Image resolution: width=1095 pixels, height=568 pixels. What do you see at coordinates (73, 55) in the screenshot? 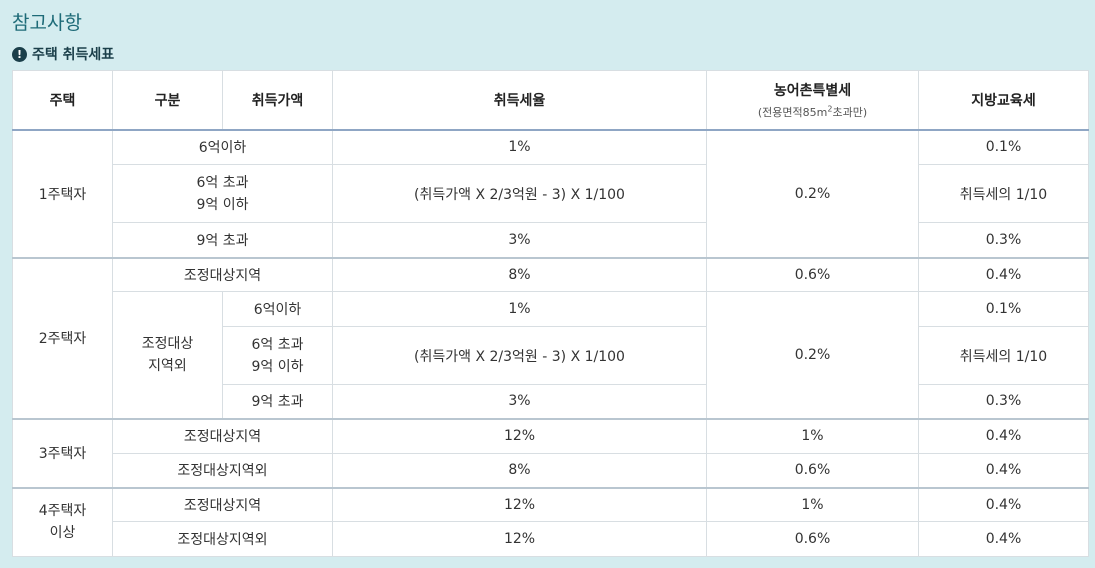
I see `subtitle-text: 주택 취득세표` at bounding box center [73, 55].